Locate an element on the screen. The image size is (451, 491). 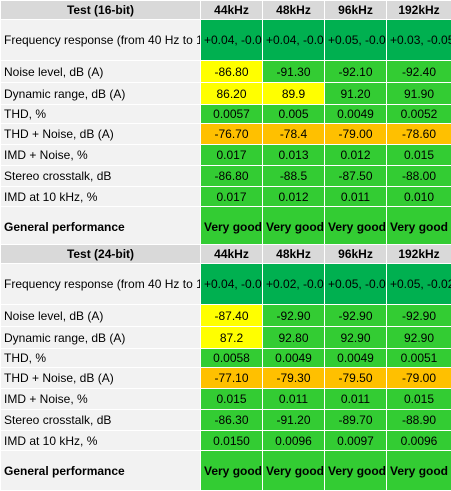
value-cell: 0.005 is located at coordinates (294, 114).